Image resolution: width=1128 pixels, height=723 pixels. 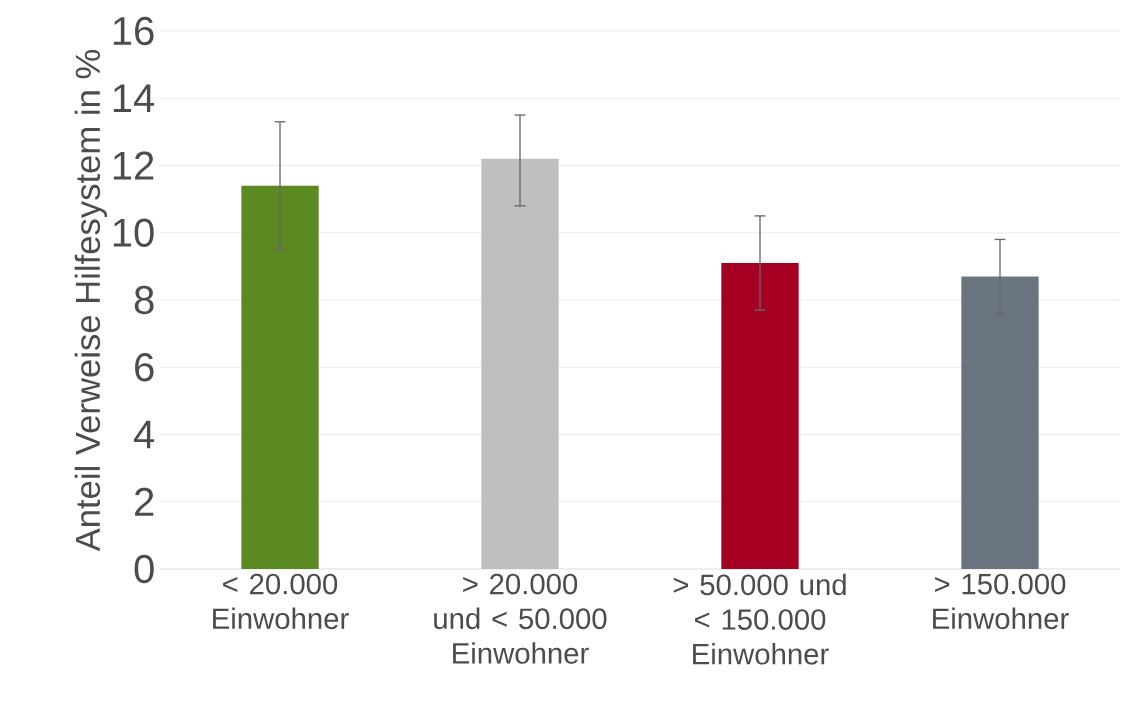 I want to click on x-tick-label: > 20.000 und < 50.000 Einwohner, so click(x=520, y=618).